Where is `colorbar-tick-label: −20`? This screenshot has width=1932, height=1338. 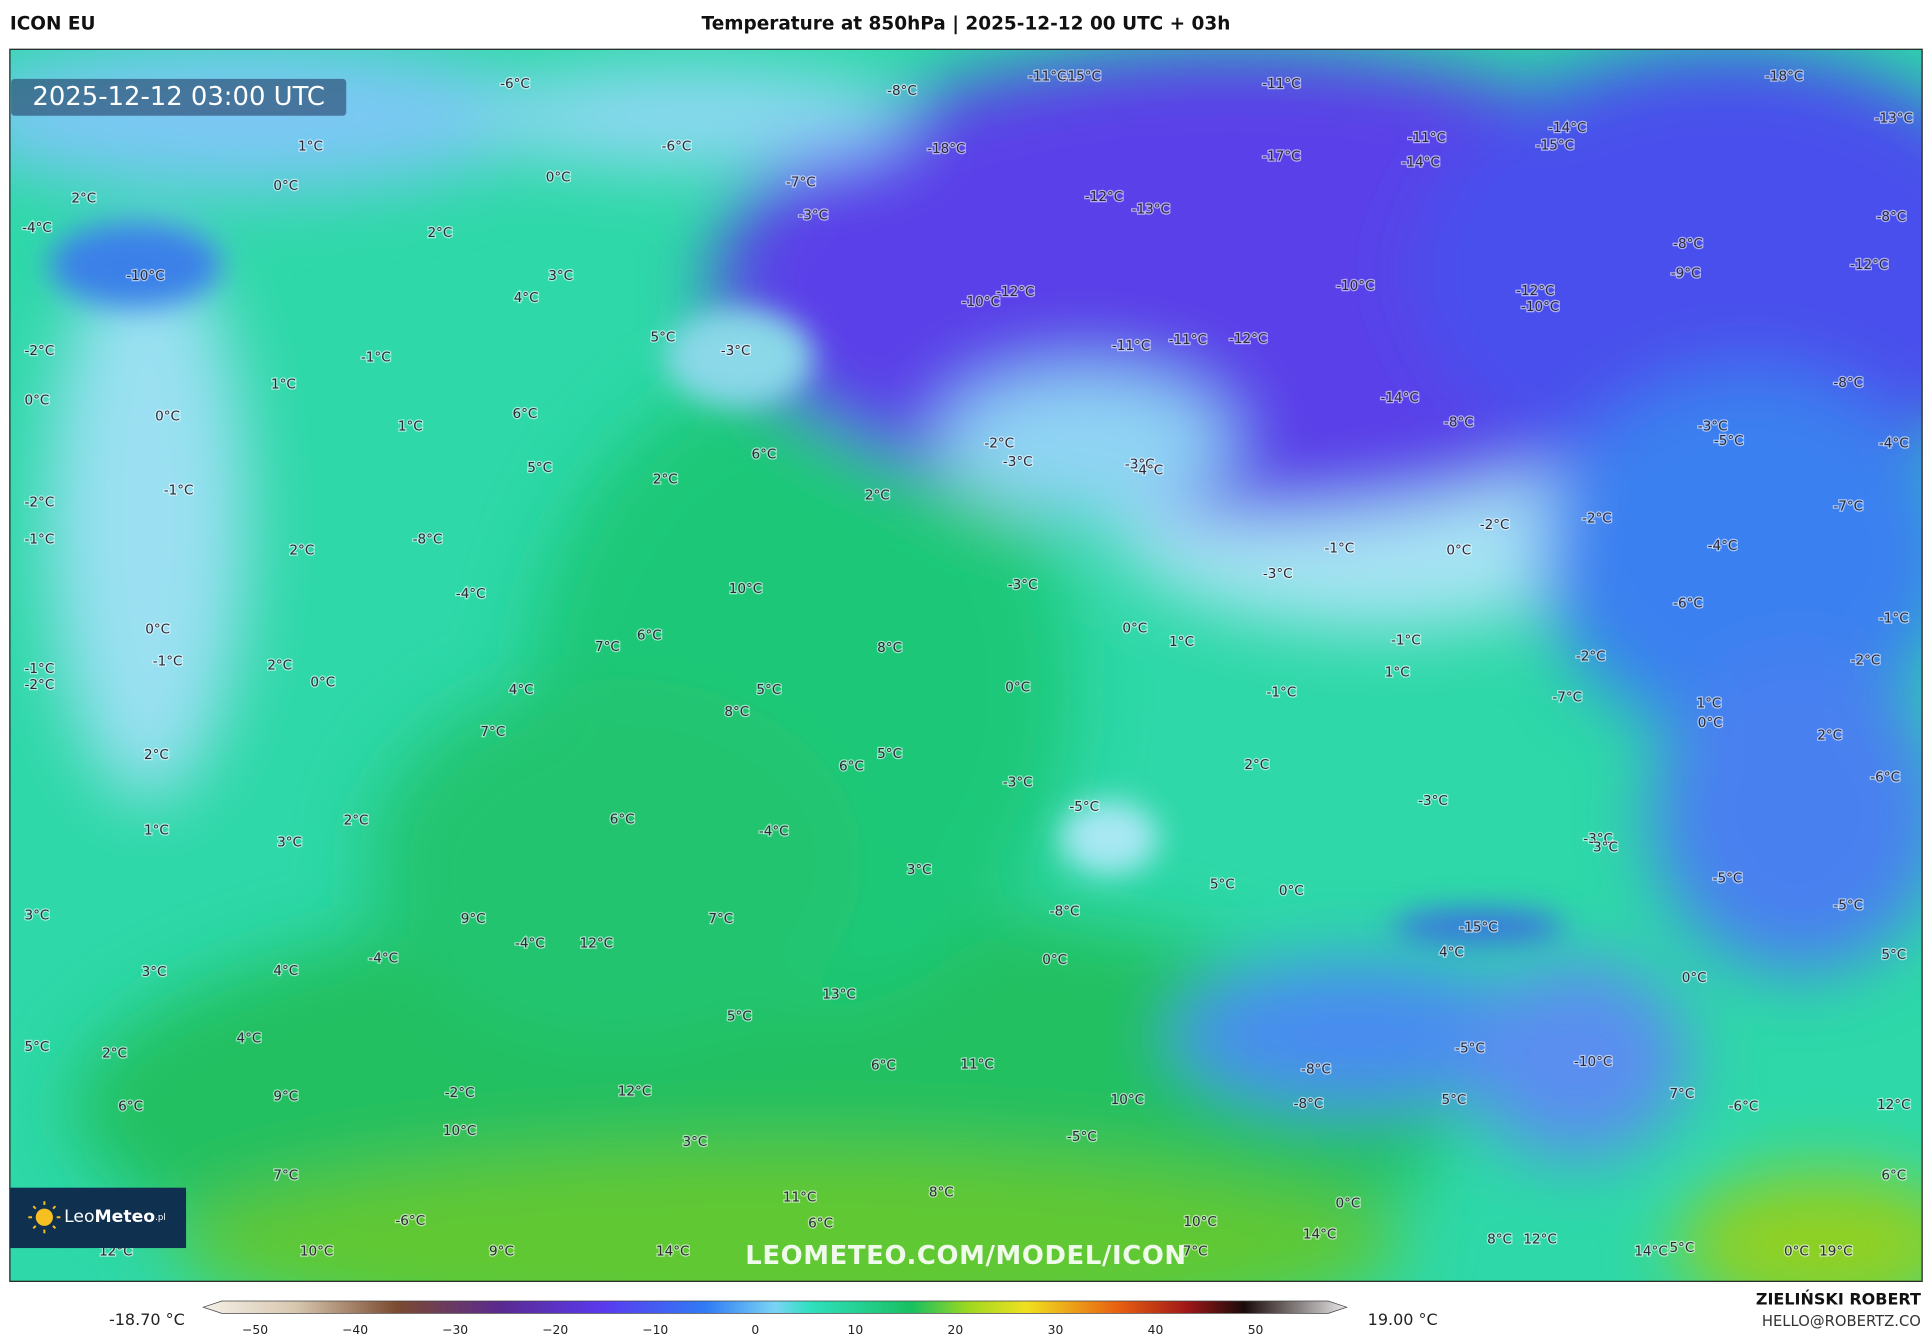
colorbar-tick-label: −20 is located at coordinates (555, 1330).